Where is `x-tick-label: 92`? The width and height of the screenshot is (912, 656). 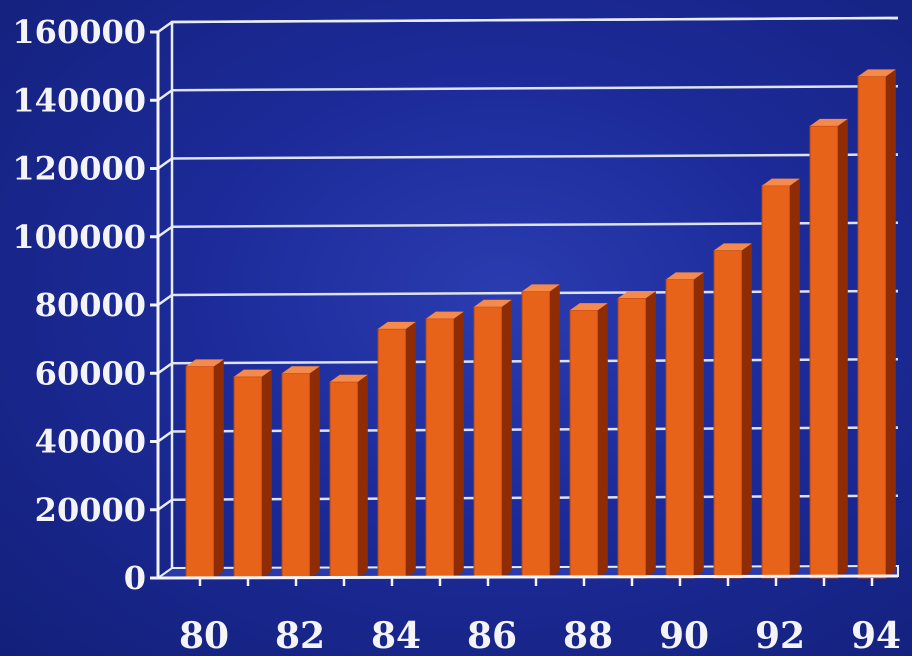 x-tick-label: 92 is located at coordinates (780, 635).